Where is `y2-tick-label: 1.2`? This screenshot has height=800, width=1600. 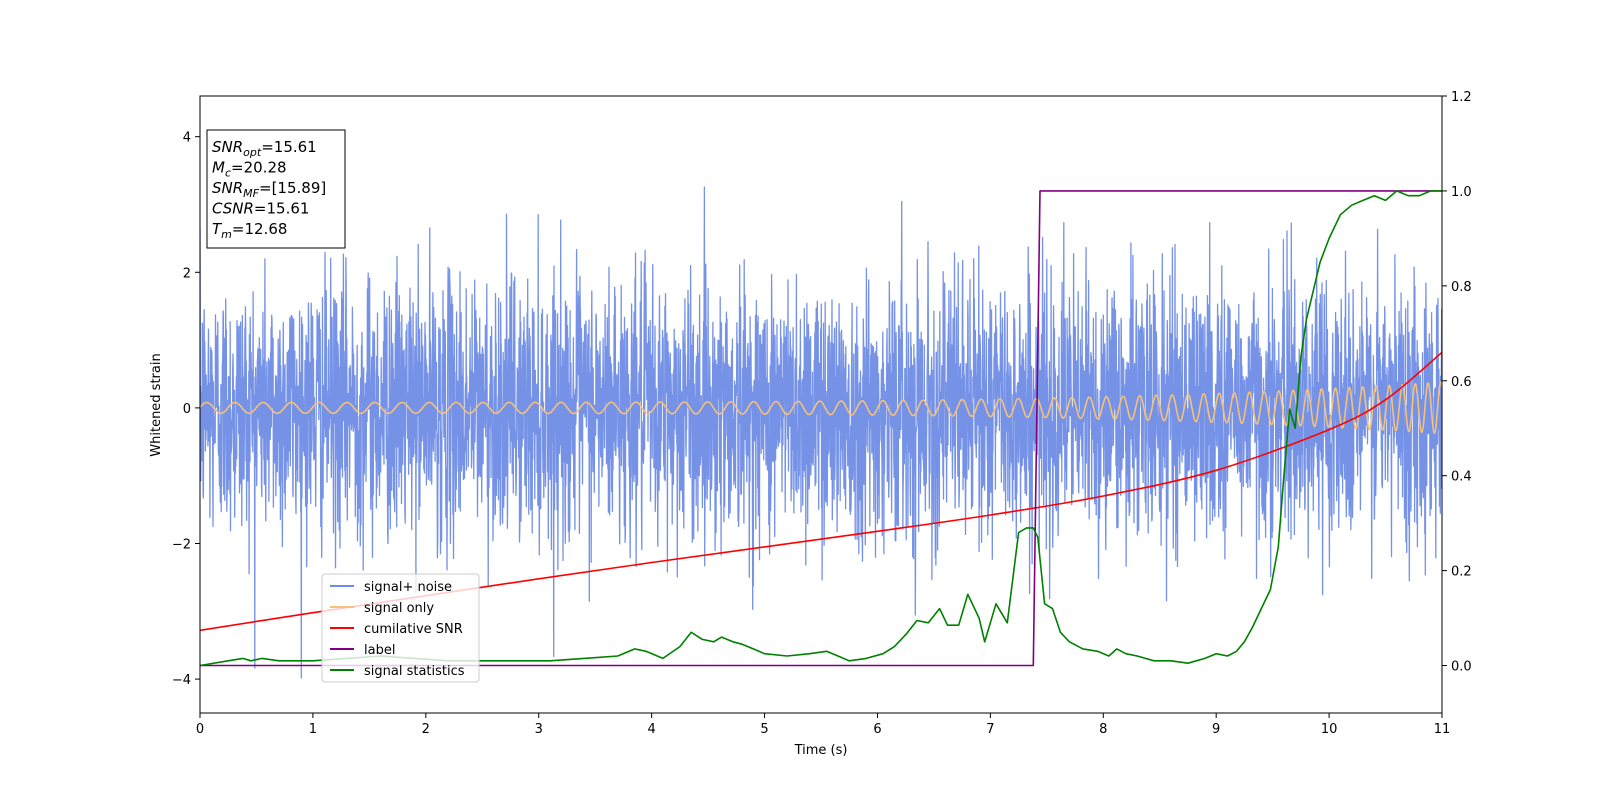 y2-tick-label: 1.2 is located at coordinates (1461, 97).